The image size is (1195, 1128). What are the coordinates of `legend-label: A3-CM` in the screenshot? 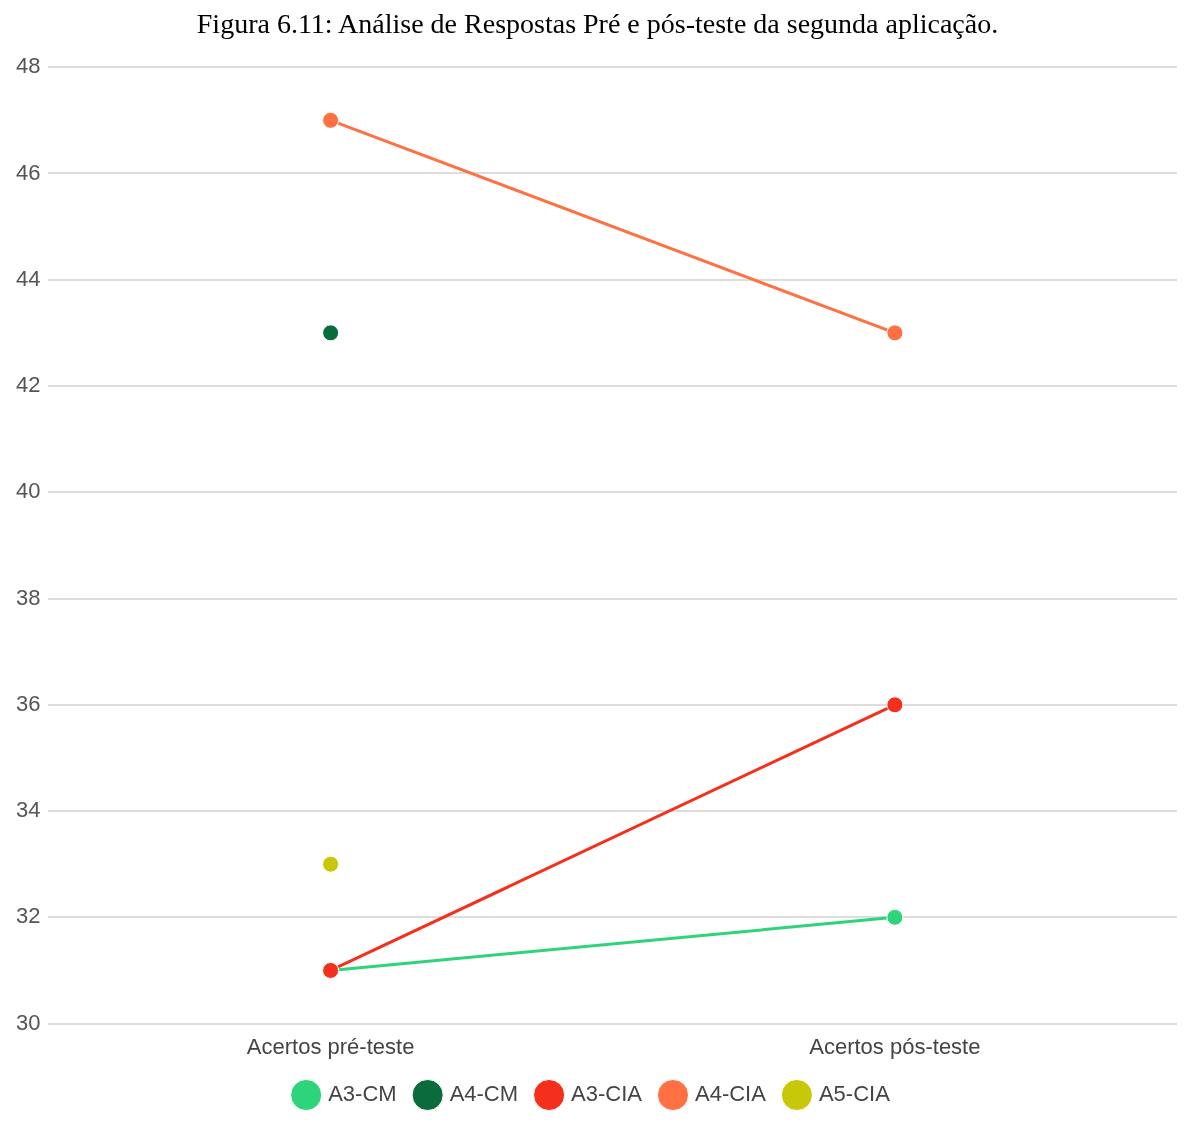 It's located at (362, 1094).